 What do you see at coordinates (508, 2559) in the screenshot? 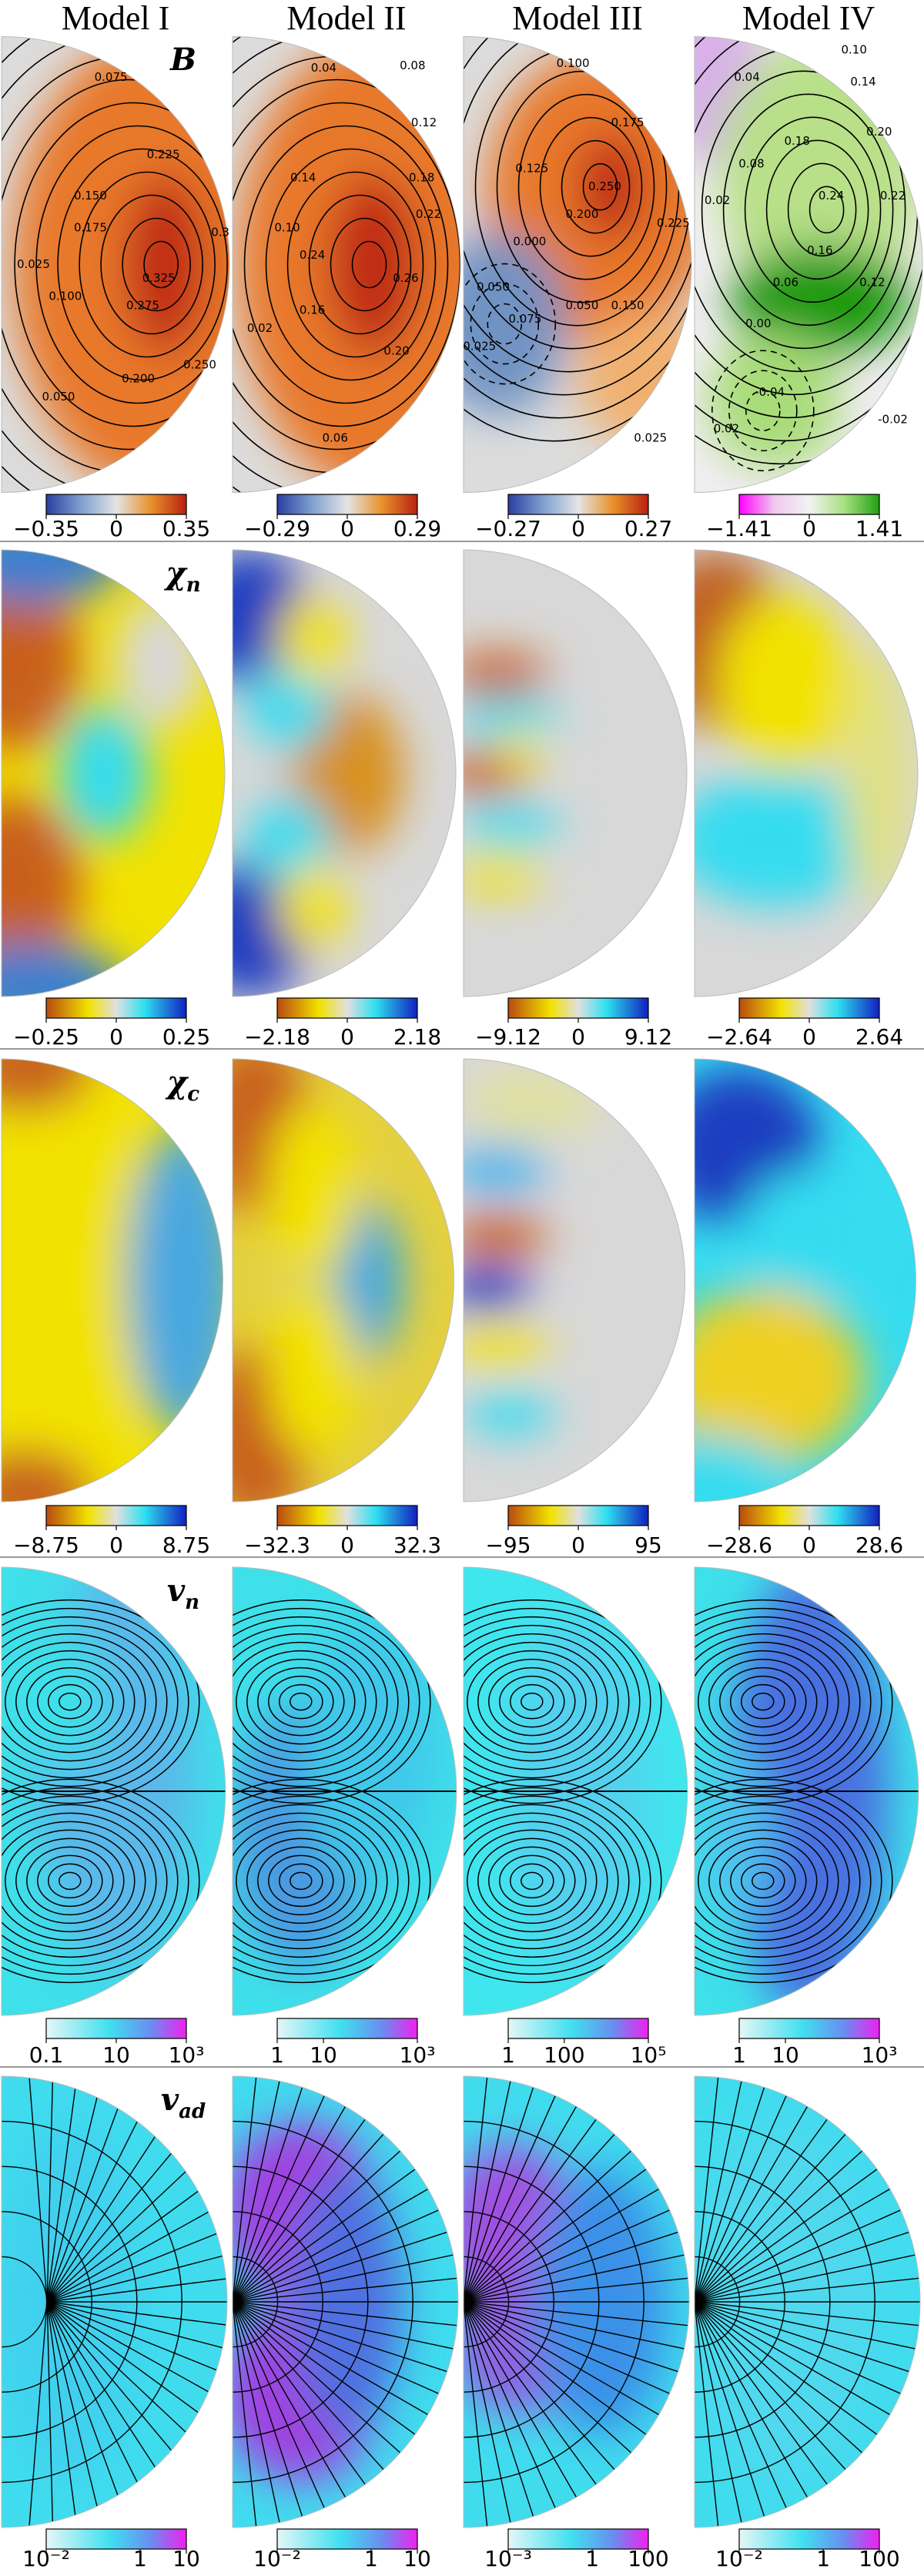
I see `colorbar-label: 10⁻³` at bounding box center [508, 2559].